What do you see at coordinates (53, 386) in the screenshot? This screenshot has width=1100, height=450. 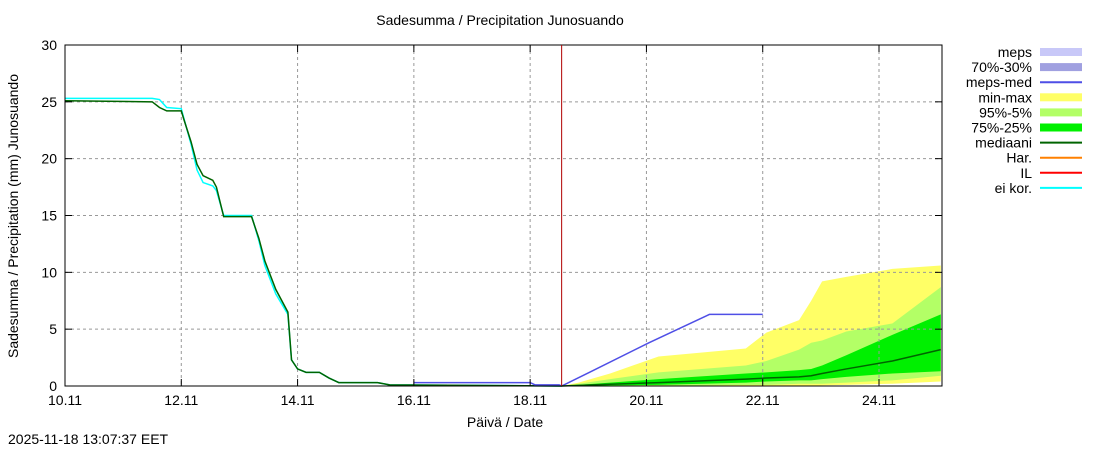 I see `y-tick-label: 0` at bounding box center [53, 386].